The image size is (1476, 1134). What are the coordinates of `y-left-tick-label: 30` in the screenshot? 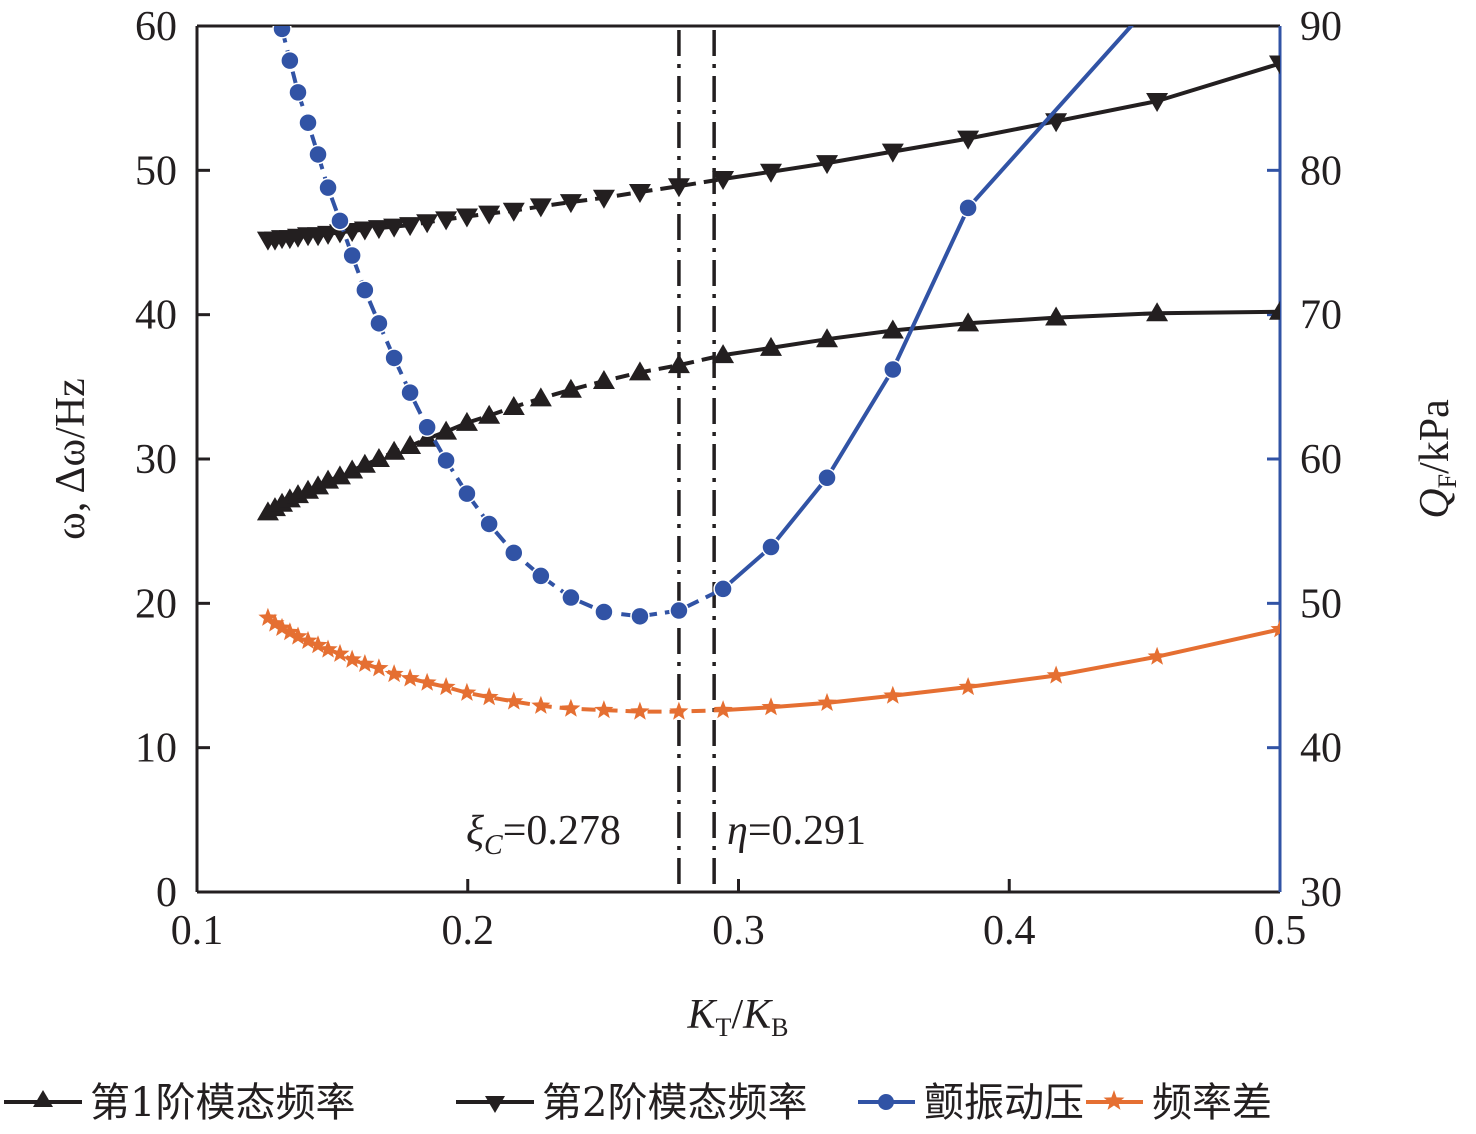 It's located at (156, 460).